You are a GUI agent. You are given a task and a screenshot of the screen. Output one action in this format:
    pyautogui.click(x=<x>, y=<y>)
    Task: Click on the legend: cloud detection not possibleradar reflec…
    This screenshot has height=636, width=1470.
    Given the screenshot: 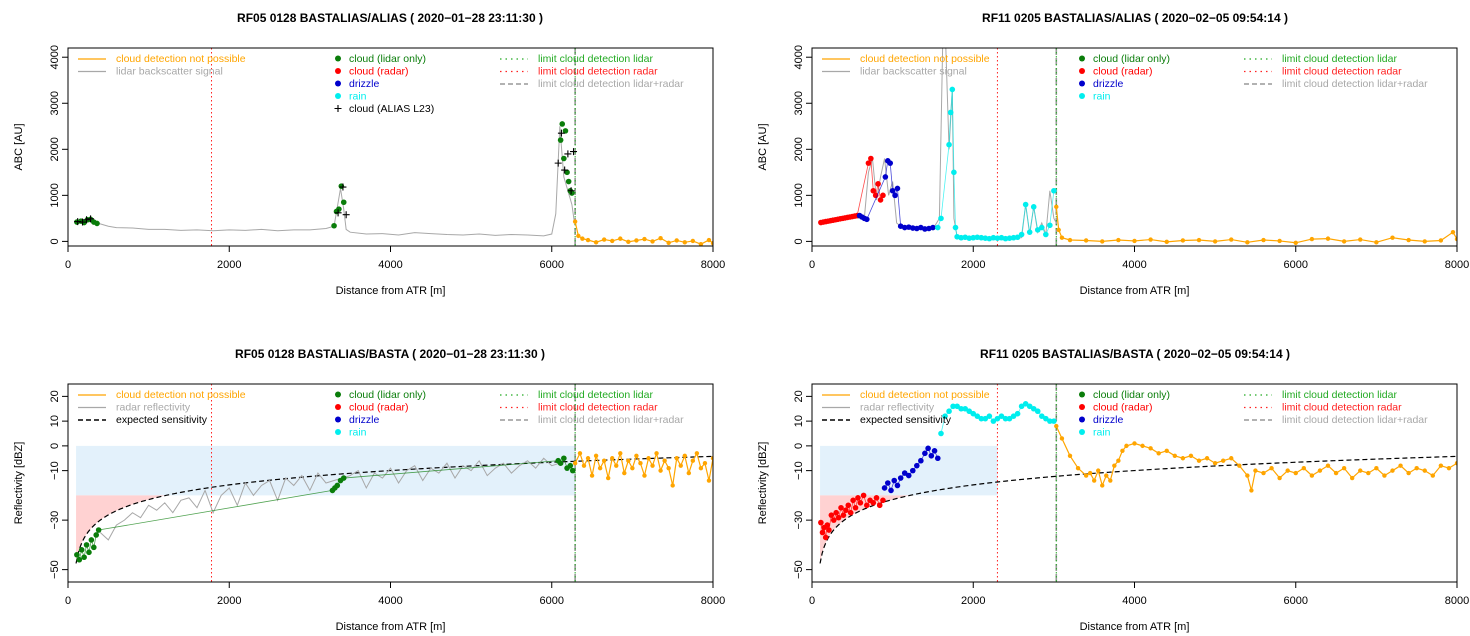 What is the action you would take?
    pyautogui.click(x=1125, y=414)
    